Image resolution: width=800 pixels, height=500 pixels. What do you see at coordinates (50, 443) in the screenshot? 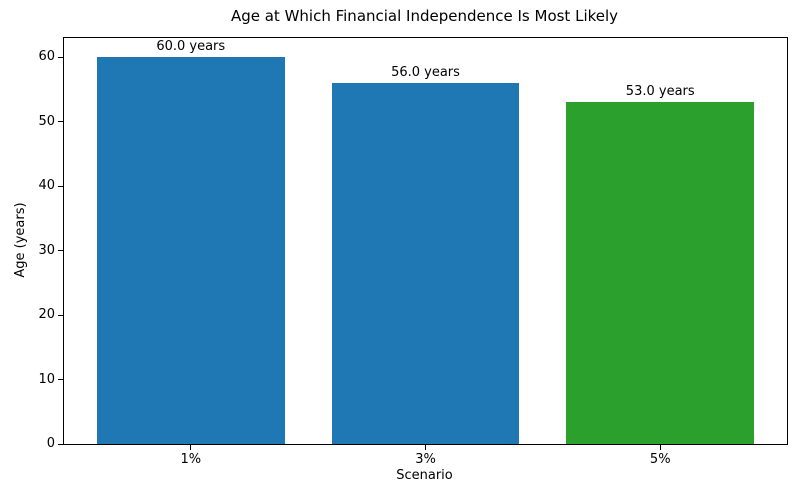
I see `y-tick-label: 0` at bounding box center [50, 443].